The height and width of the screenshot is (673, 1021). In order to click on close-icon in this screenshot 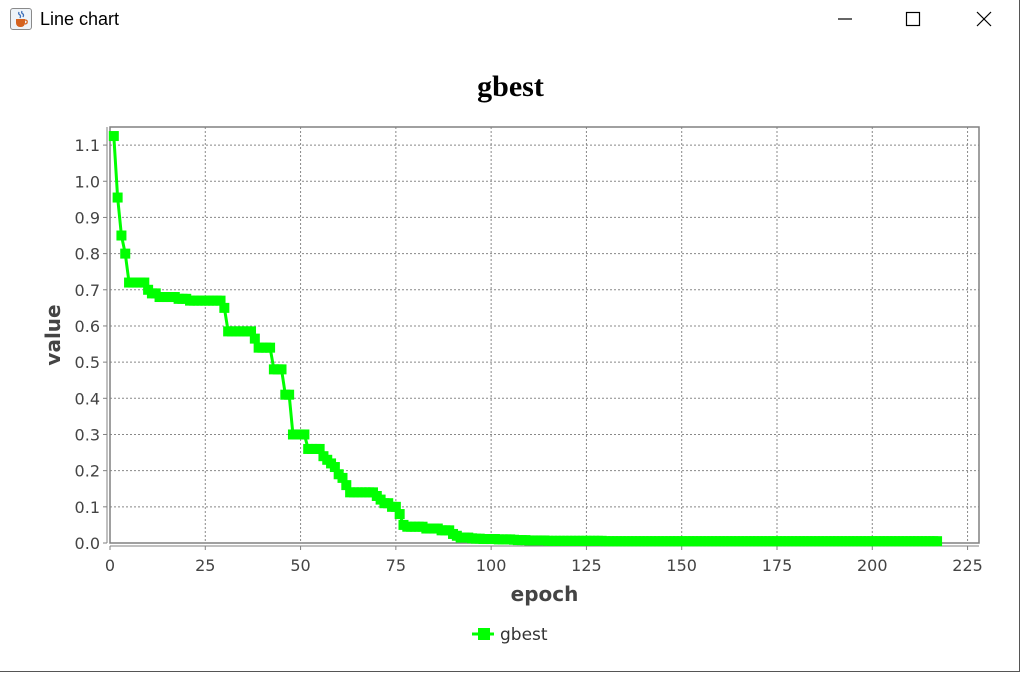, I will do `click(984, 19)`.